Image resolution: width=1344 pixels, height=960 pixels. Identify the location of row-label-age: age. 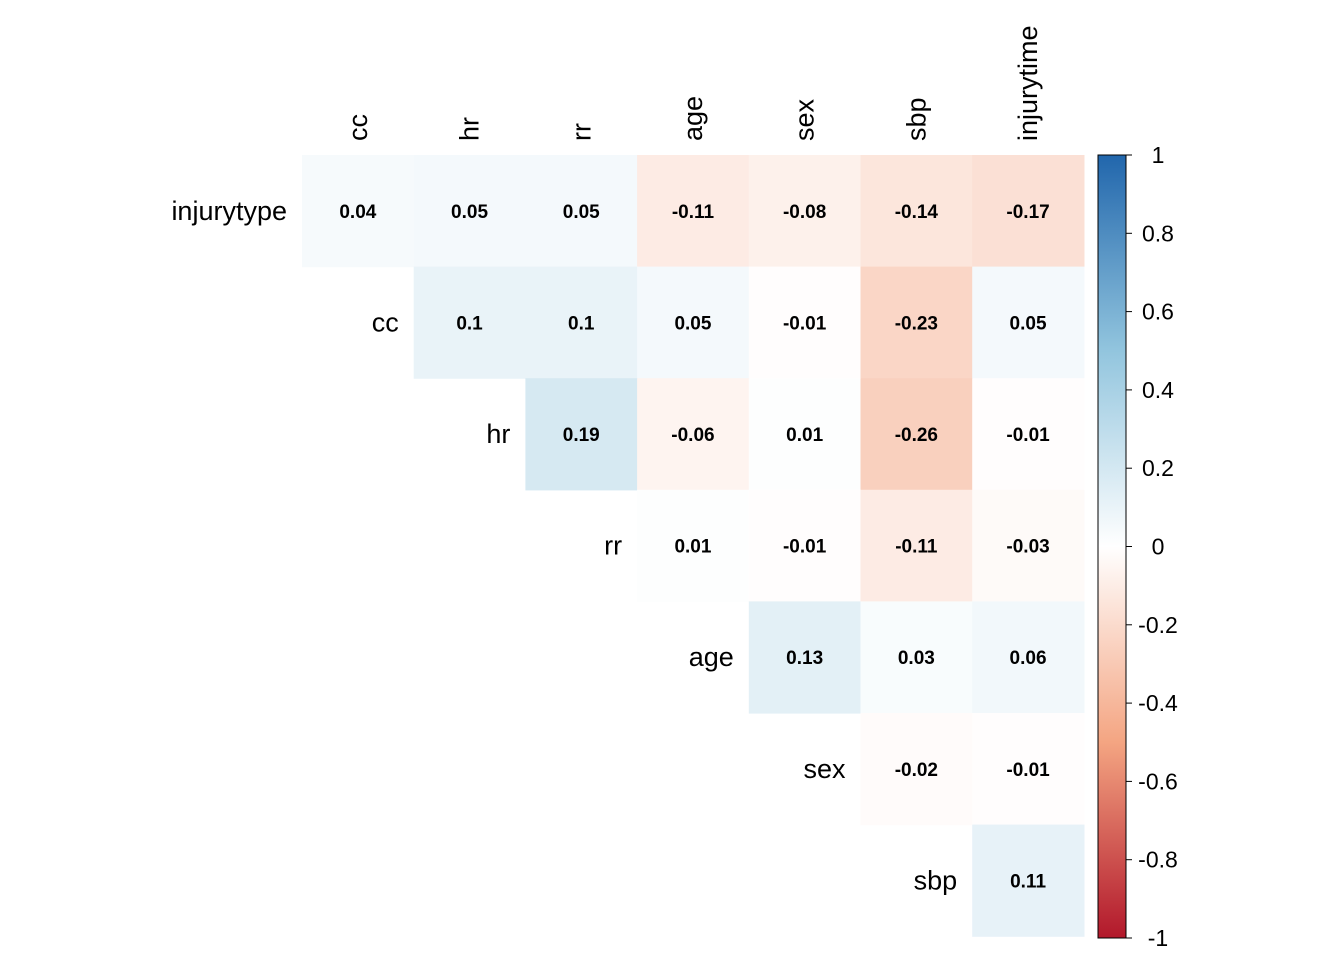
(711, 657).